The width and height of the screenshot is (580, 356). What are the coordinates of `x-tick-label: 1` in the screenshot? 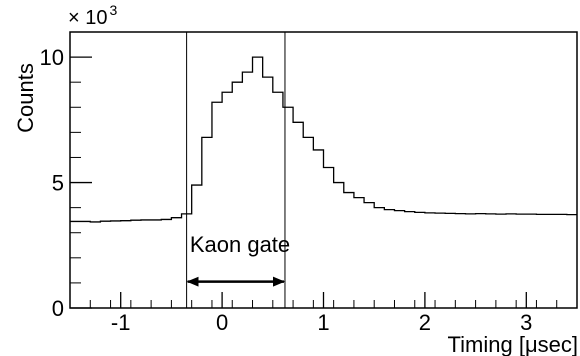 It's located at (323, 322).